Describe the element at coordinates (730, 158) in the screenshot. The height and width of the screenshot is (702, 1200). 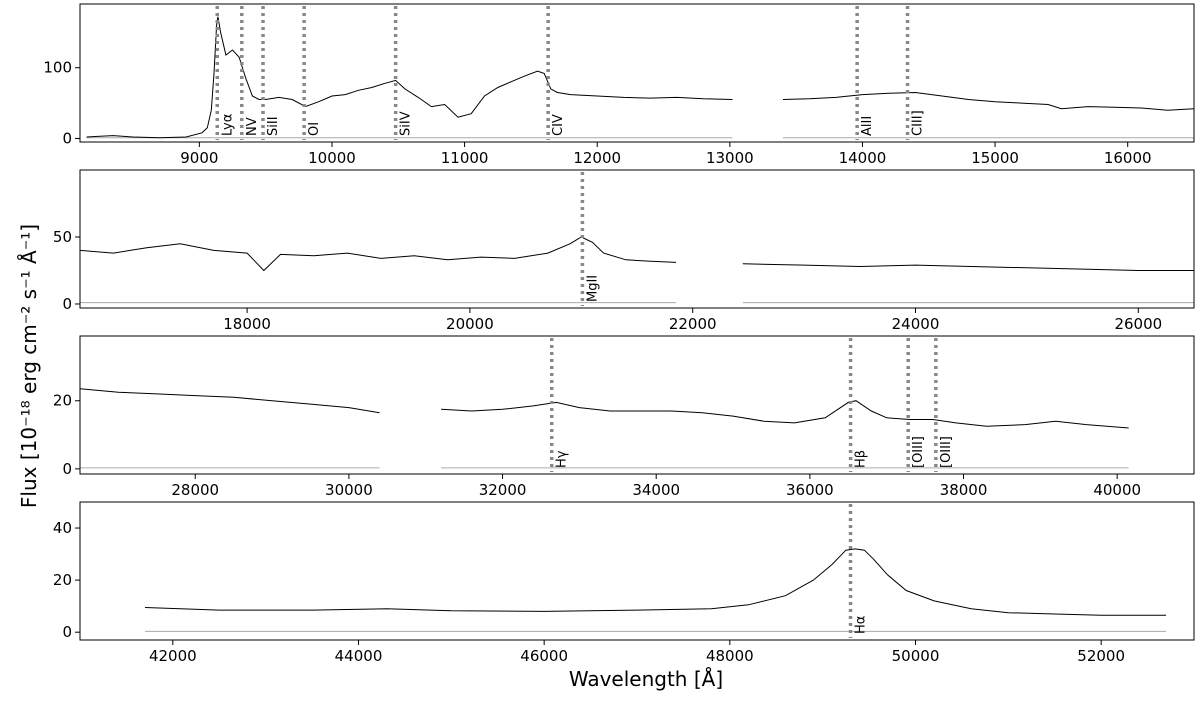
I see `panel-1-xtick-label-5: 13000` at that location.